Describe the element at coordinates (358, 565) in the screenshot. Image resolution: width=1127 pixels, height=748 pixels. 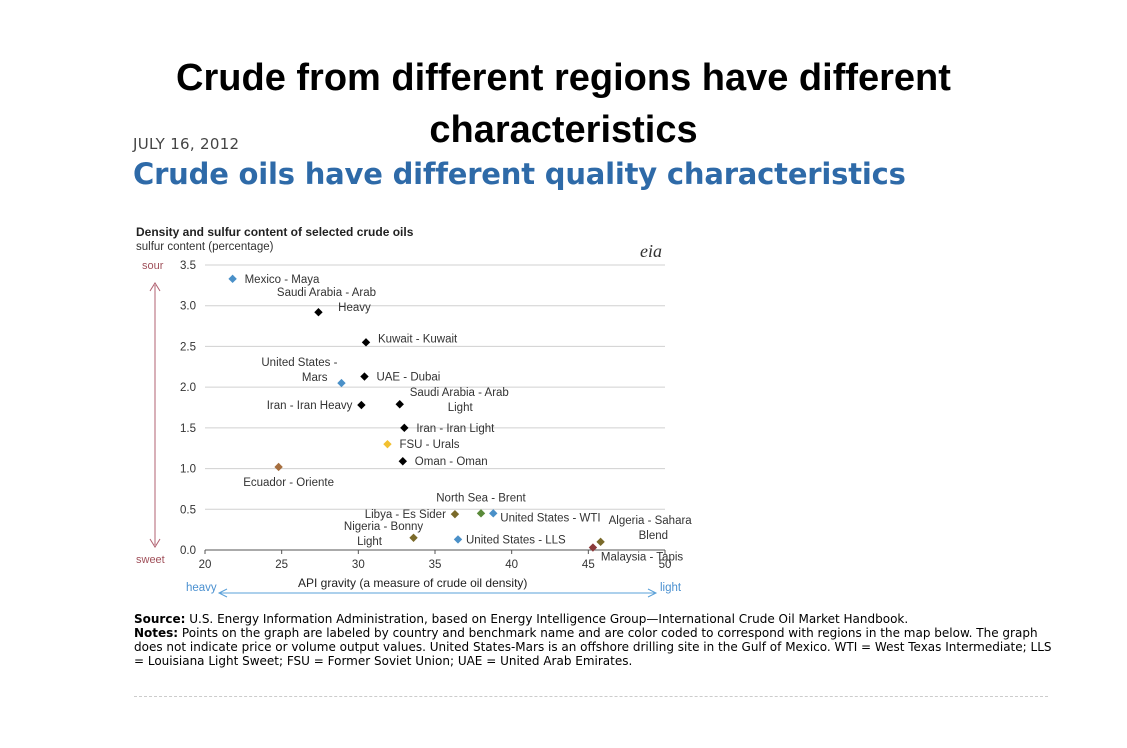
I see `x-tick-label: 30` at that location.